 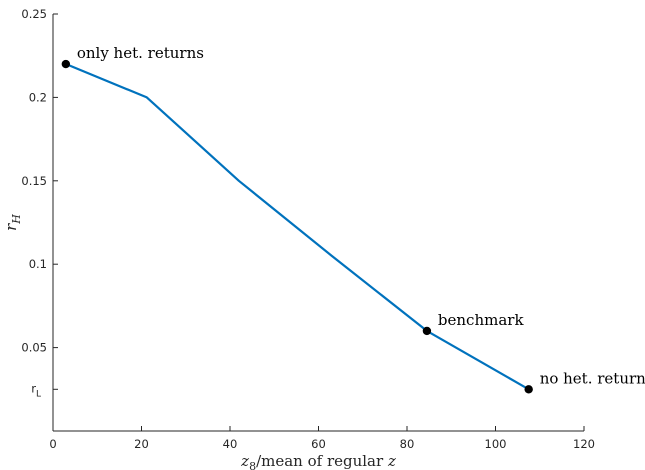 What do you see at coordinates (38, 97) in the screenshot?
I see `y-tick-label: 0.2` at bounding box center [38, 97].